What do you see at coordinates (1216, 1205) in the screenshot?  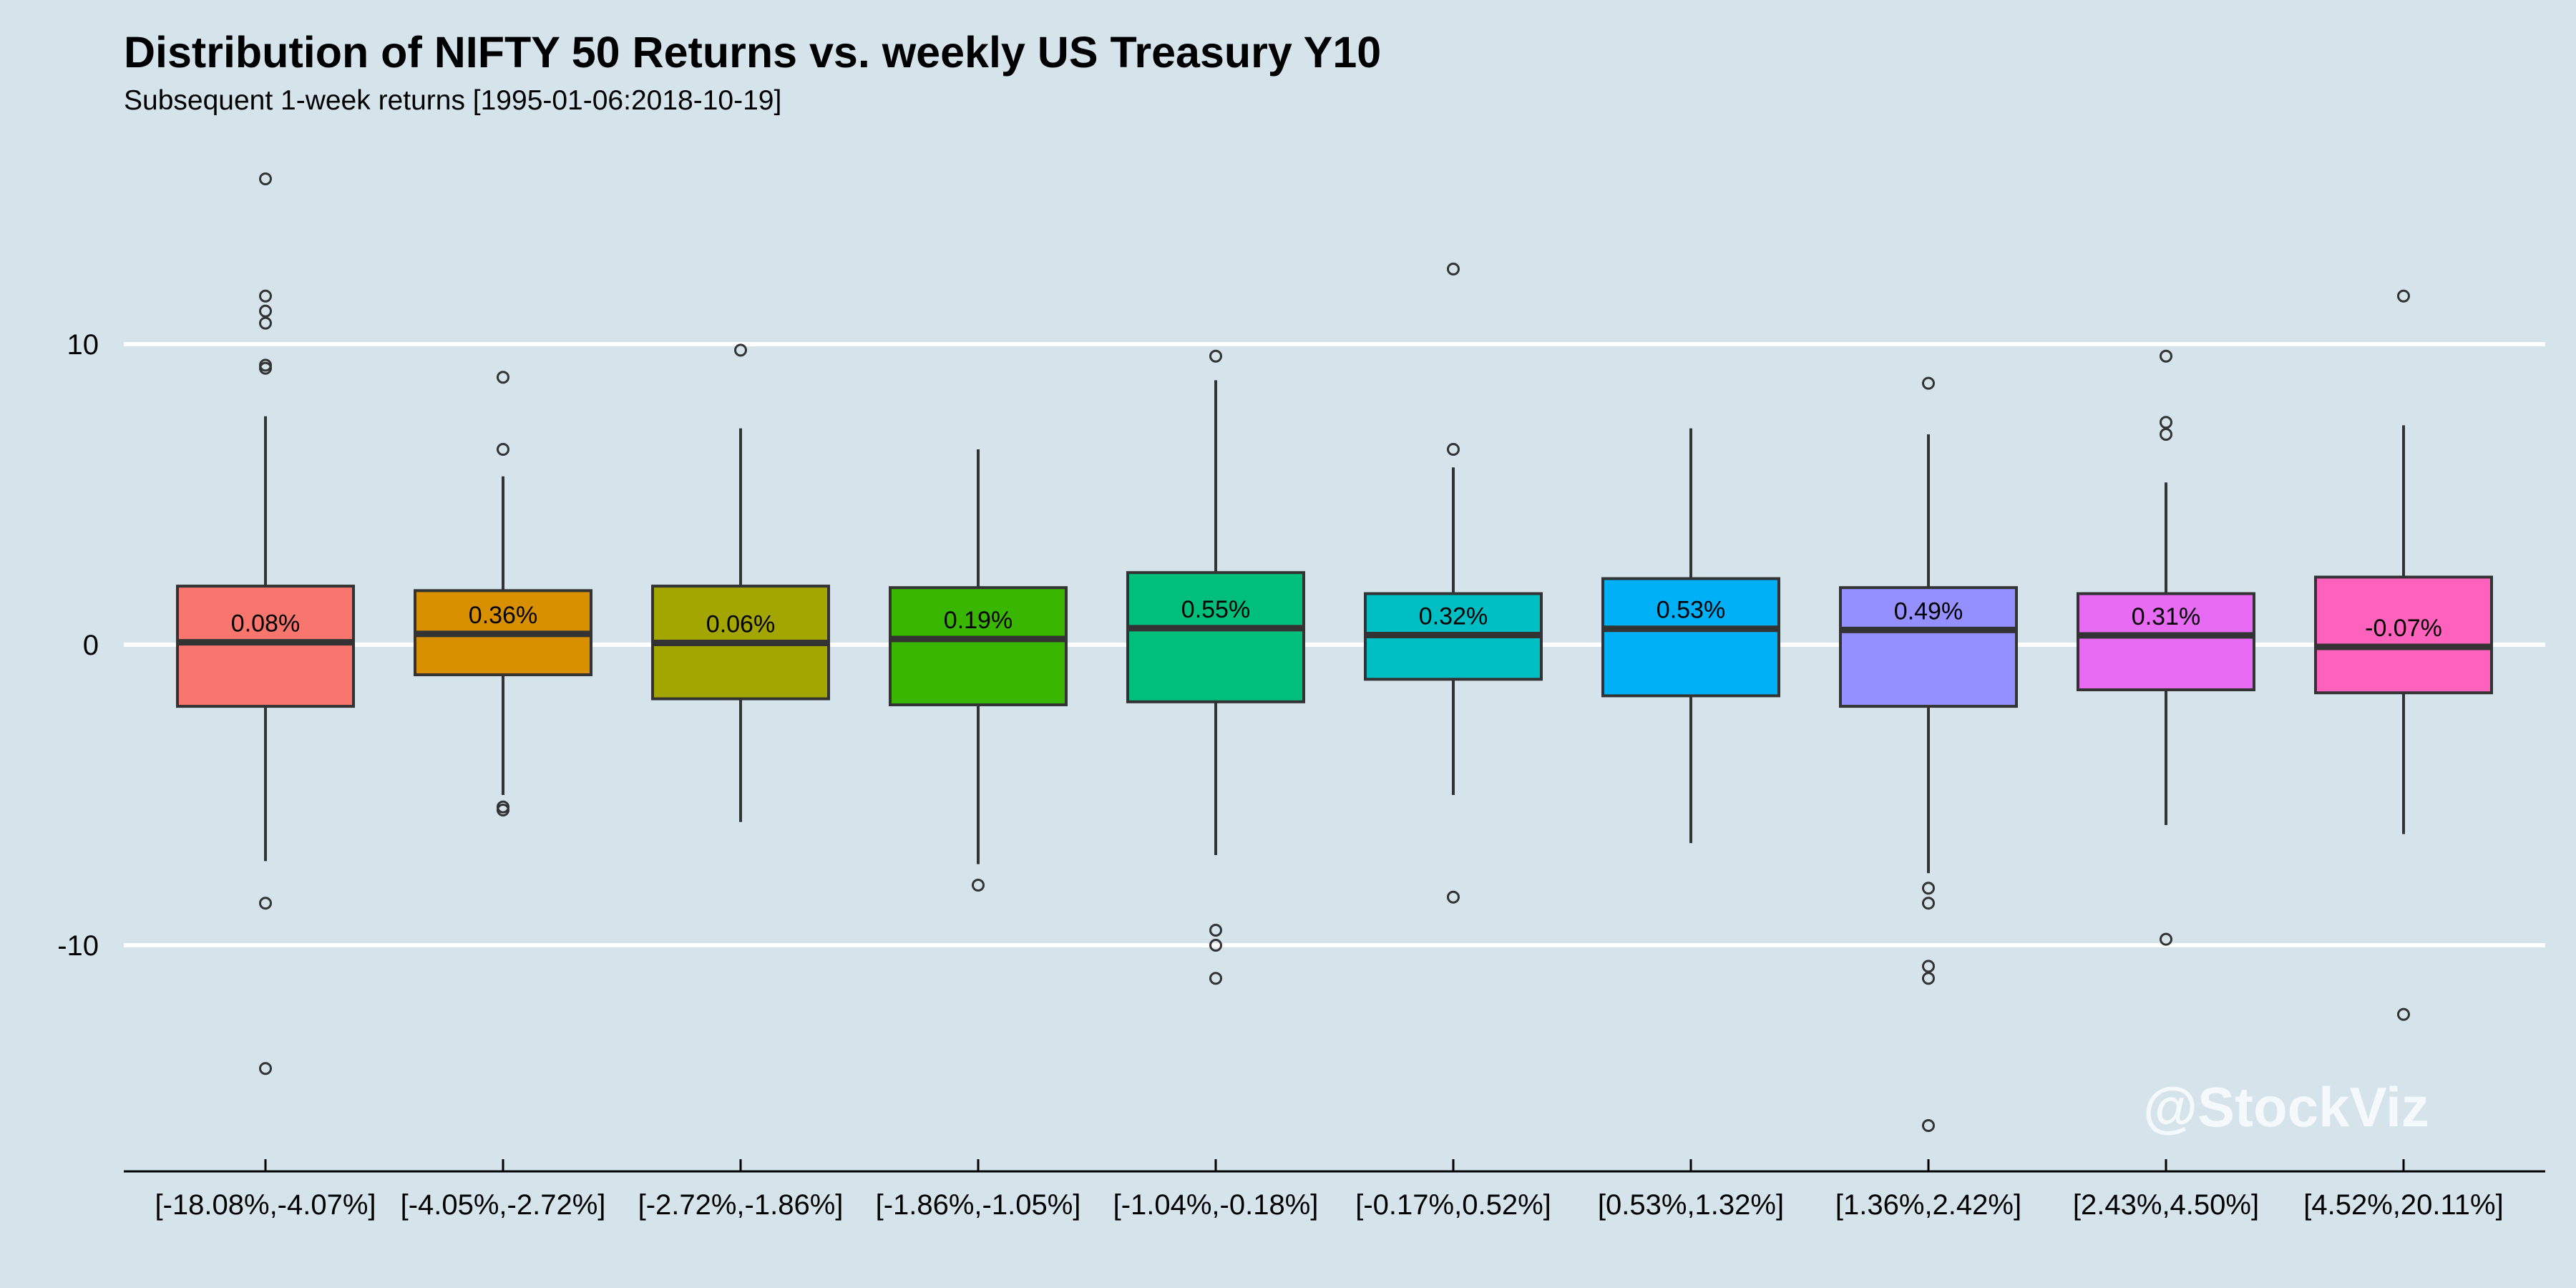 I see `x-tick-label: [-1.04%,-0.18%]` at bounding box center [1216, 1205].